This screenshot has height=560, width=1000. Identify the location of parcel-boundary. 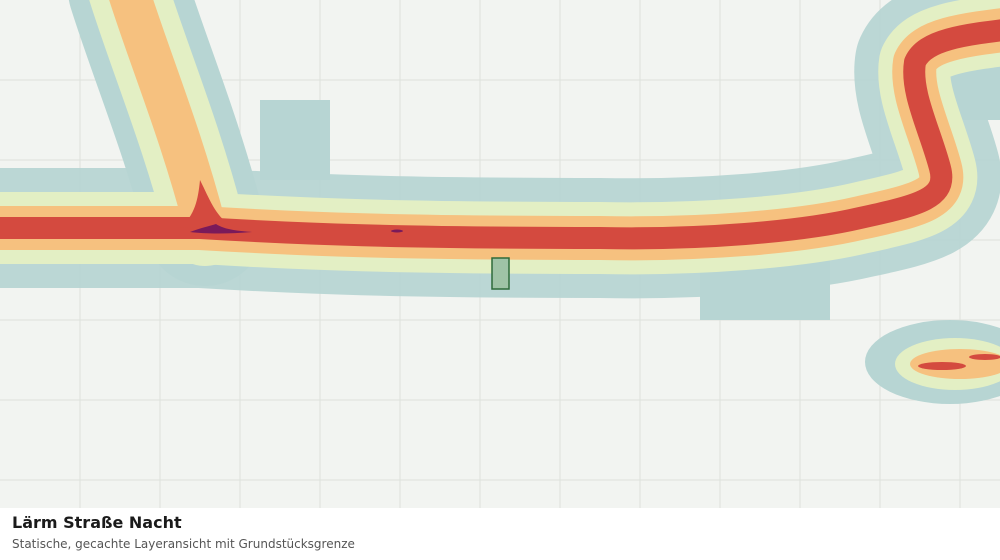
(500, 273).